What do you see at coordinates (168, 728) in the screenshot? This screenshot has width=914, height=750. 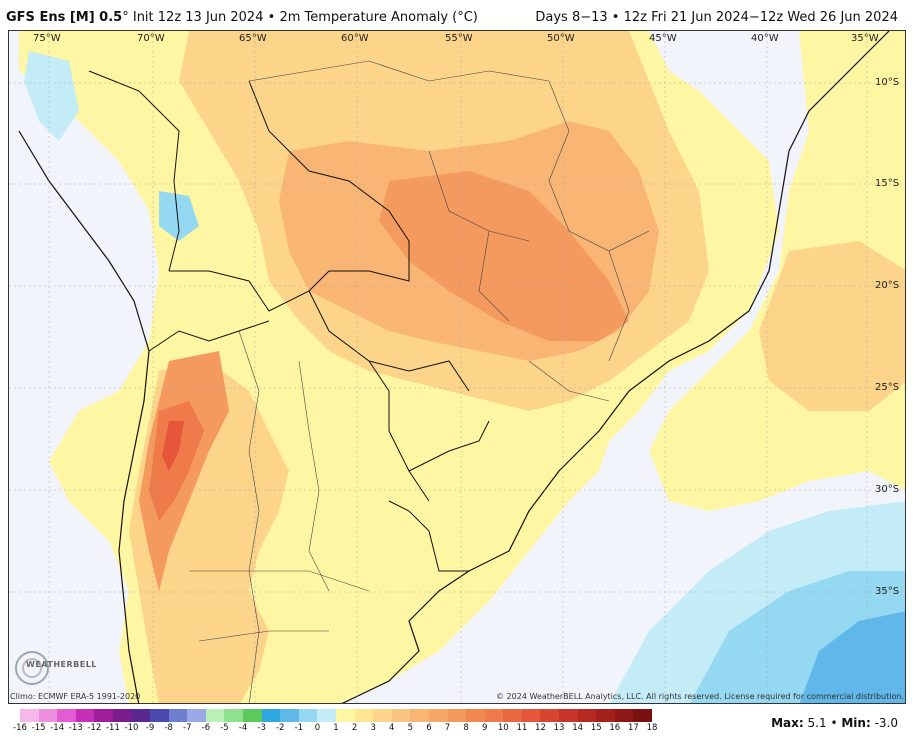 I see `colorbar-label: -8` at bounding box center [168, 728].